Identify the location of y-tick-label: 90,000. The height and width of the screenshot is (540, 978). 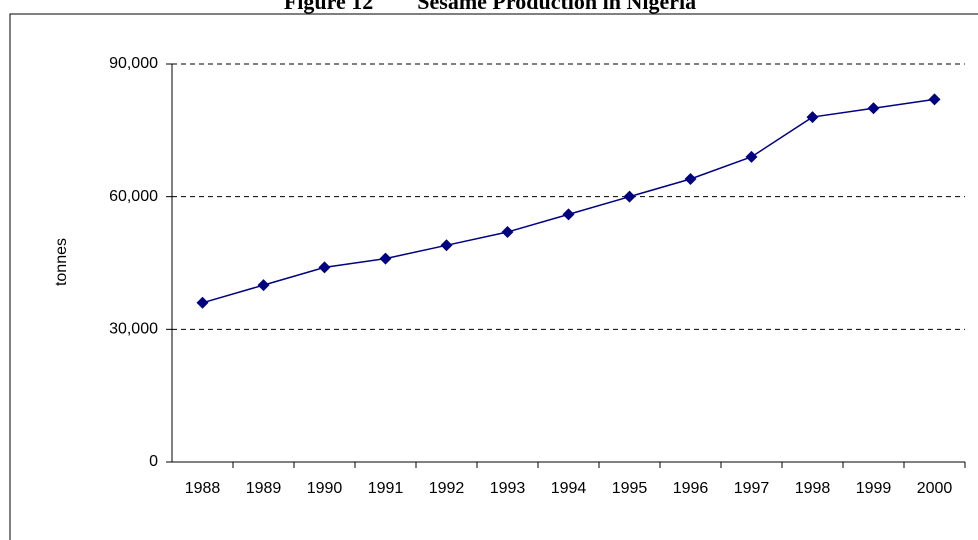
(133, 63).